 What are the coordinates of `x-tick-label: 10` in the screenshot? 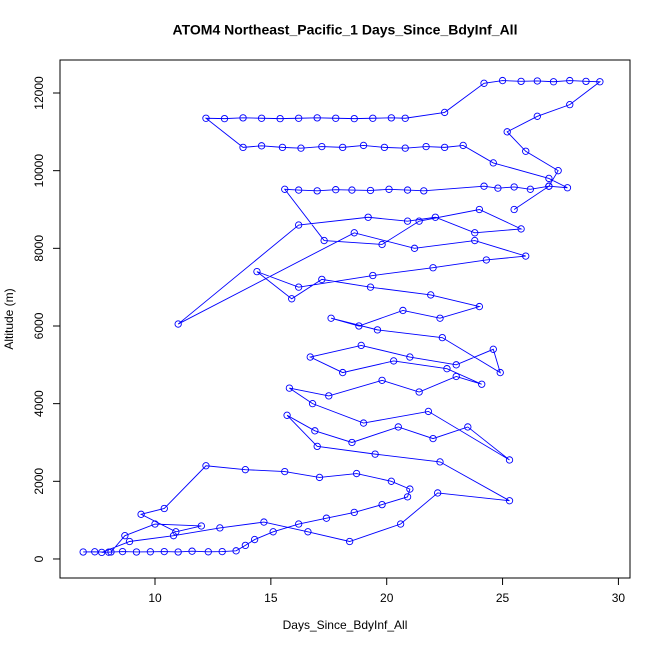 It's located at (155, 598).